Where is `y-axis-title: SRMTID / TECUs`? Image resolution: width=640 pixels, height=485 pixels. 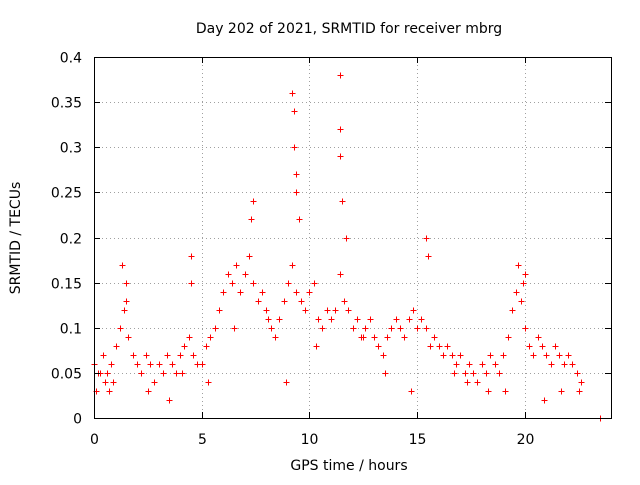
y-axis-title: SRMTID / TECUs is located at coordinates (16, 238).